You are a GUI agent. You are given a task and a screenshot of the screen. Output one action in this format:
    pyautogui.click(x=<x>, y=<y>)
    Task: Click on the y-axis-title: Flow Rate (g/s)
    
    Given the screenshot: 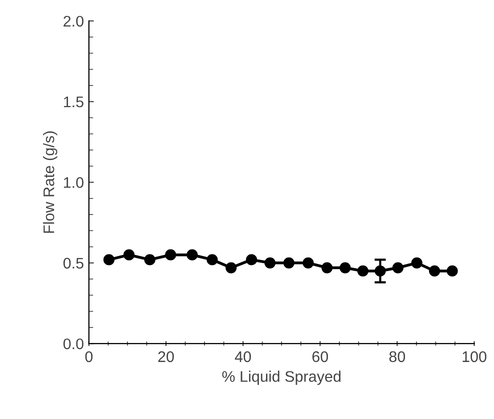 What is the action you would take?
    pyautogui.click(x=50, y=182)
    